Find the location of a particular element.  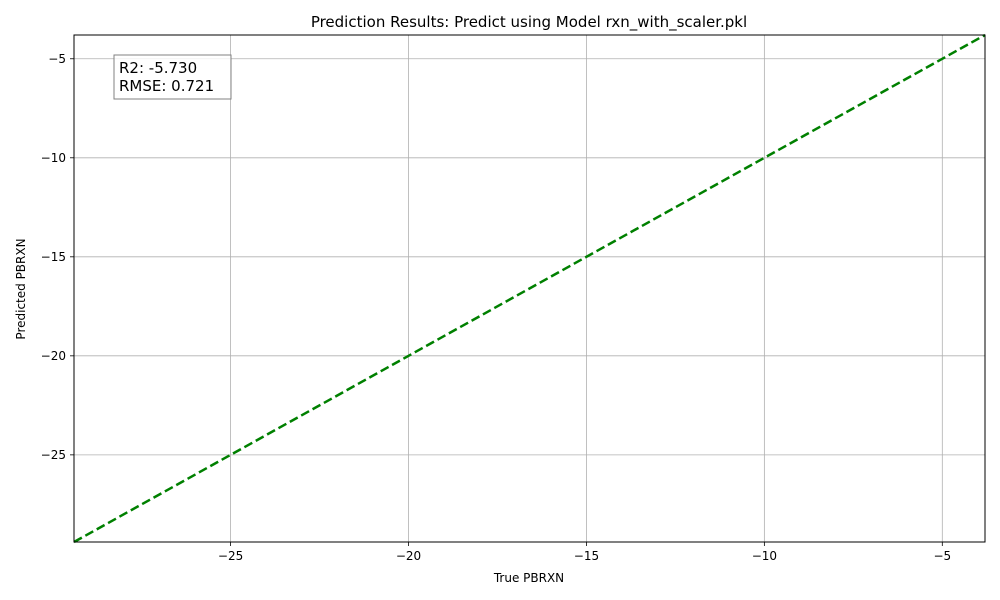

x-tick-label: −25 is located at coordinates (230, 556).